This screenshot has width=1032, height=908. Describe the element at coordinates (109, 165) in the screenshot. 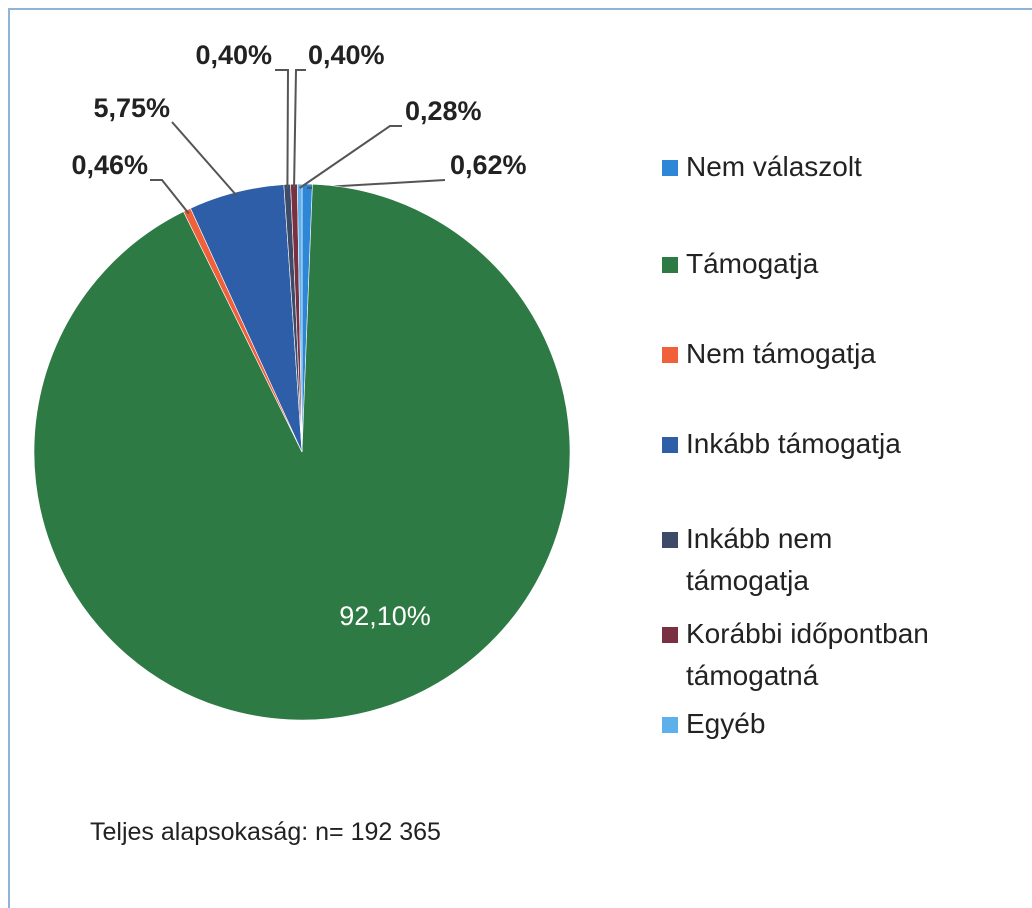

I see `data-label: 0,46%` at that location.